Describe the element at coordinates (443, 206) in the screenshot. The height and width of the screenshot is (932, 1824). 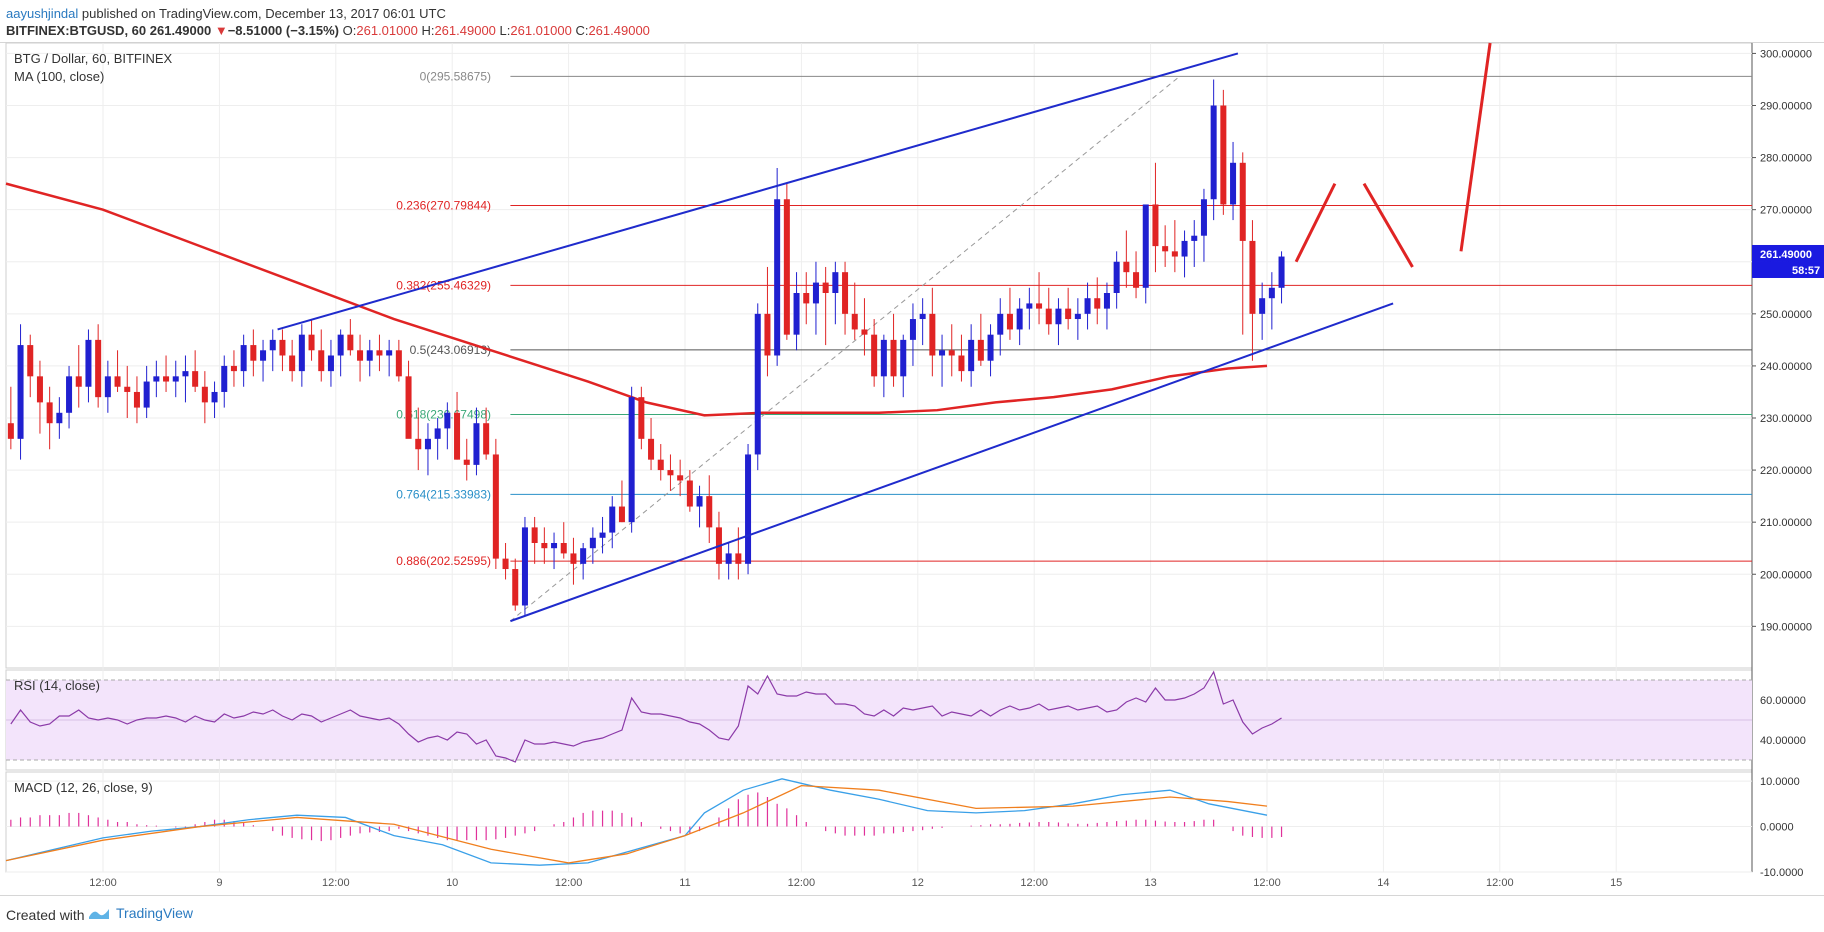
I see `fib-level-label: 0.236(270.79844)` at that location.